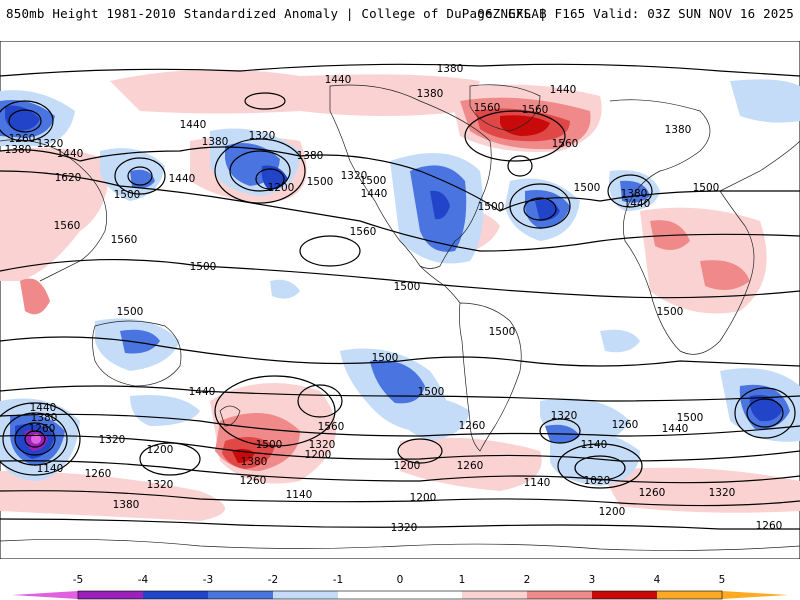 The height and width of the screenshot is (600, 800). Describe the element at coordinates (722, 580) in the screenshot. I see `colorbar-label: 5` at that location.